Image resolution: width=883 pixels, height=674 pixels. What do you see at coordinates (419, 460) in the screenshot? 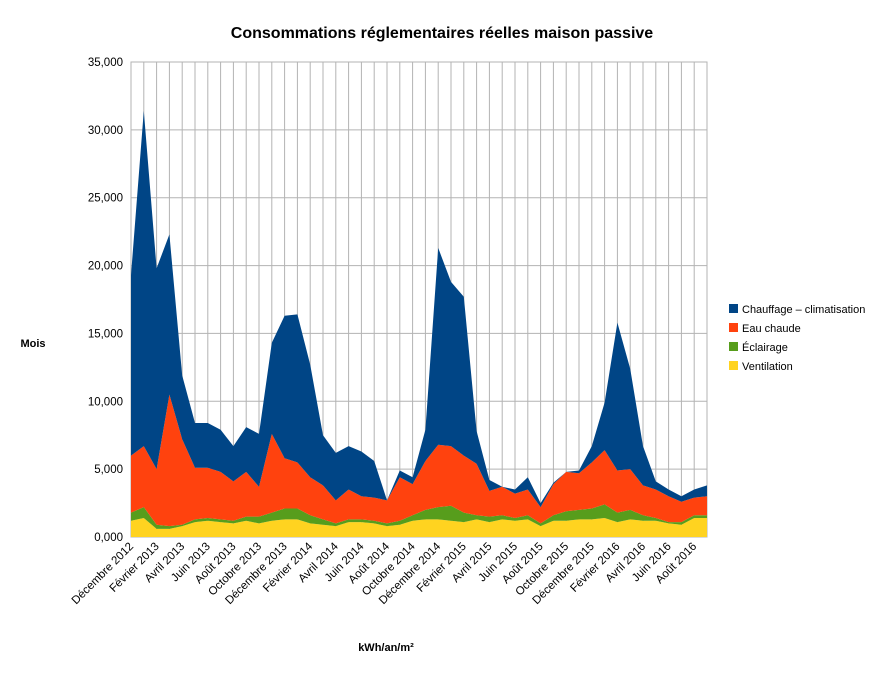
I see `area-eau-chaude` at bounding box center [419, 460].